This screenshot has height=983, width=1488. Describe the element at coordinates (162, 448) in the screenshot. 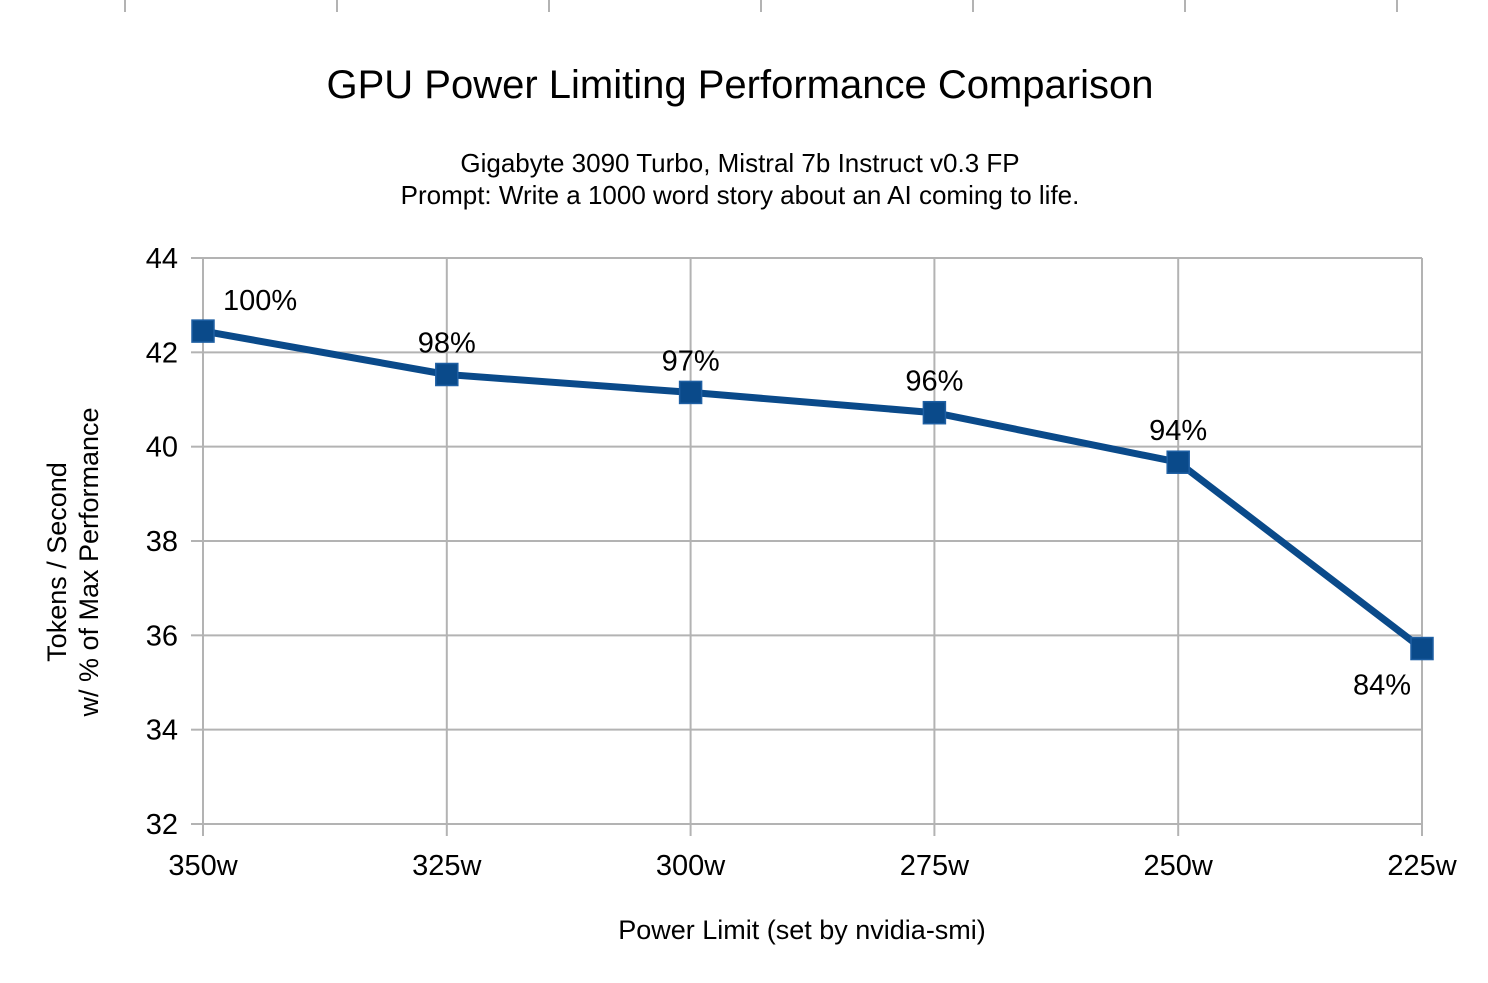

I see `y-tick-label: 40` at that location.